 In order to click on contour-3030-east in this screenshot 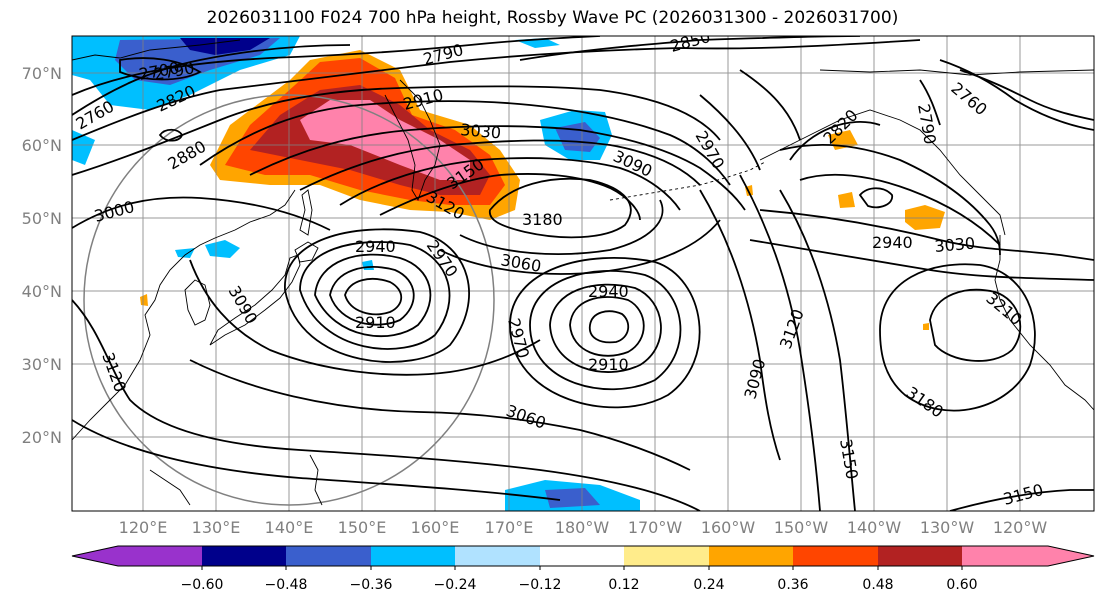, I will do `click(926, 235)`.